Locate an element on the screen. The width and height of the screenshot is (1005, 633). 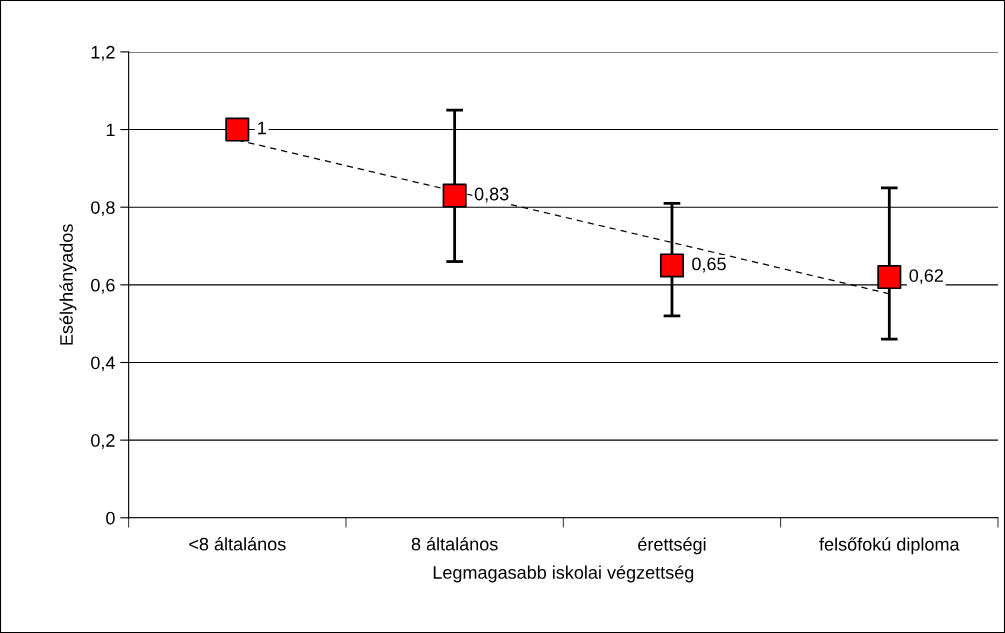
data-label: 1 is located at coordinates (262, 128).